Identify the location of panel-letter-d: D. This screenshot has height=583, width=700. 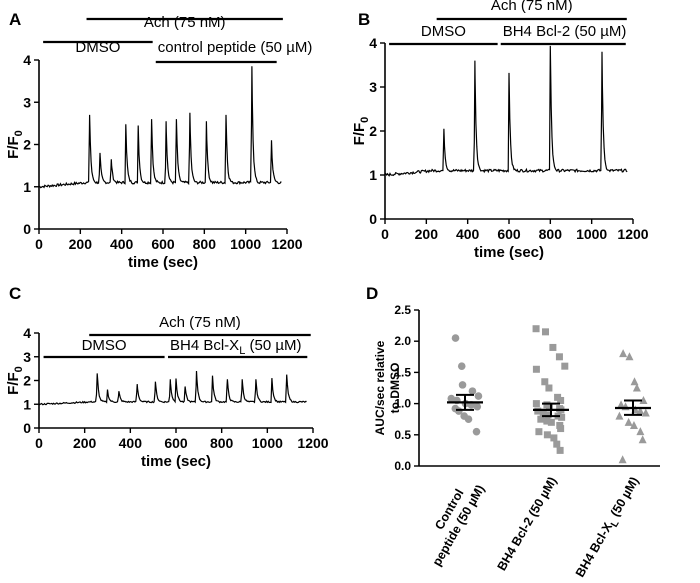
(372, 293).